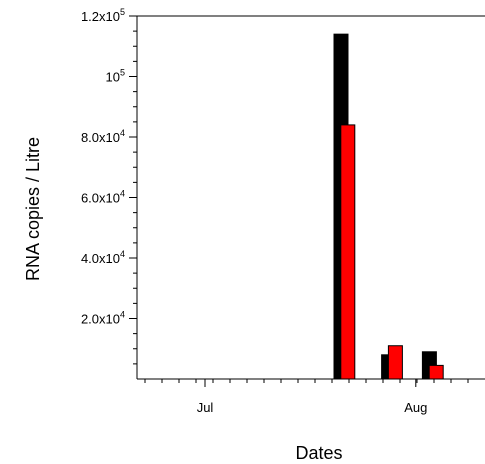 The width and height of the screenshot is (485, 464). I want to click on y-tick-label: 105, so click(115, 76).